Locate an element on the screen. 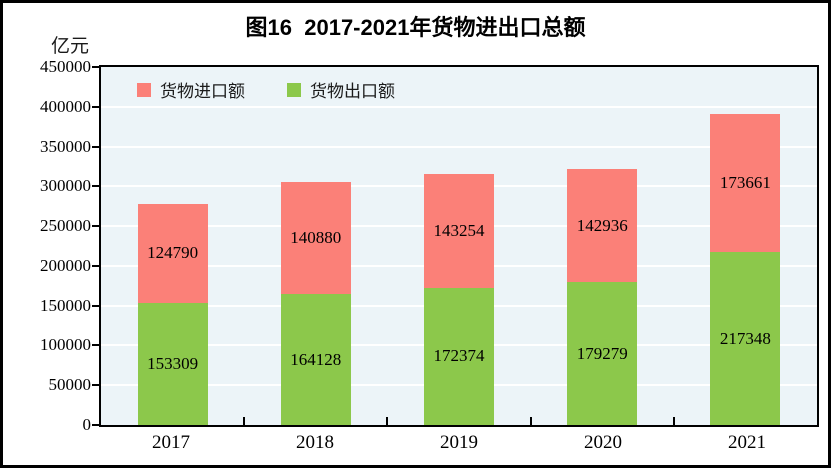 The height and width of the screenshot is (468, 831). bar-2020-货物出口额: 179279 is located at coordinates (602, 353).